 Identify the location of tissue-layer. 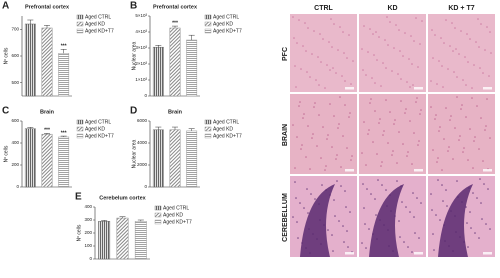
(317, 220).